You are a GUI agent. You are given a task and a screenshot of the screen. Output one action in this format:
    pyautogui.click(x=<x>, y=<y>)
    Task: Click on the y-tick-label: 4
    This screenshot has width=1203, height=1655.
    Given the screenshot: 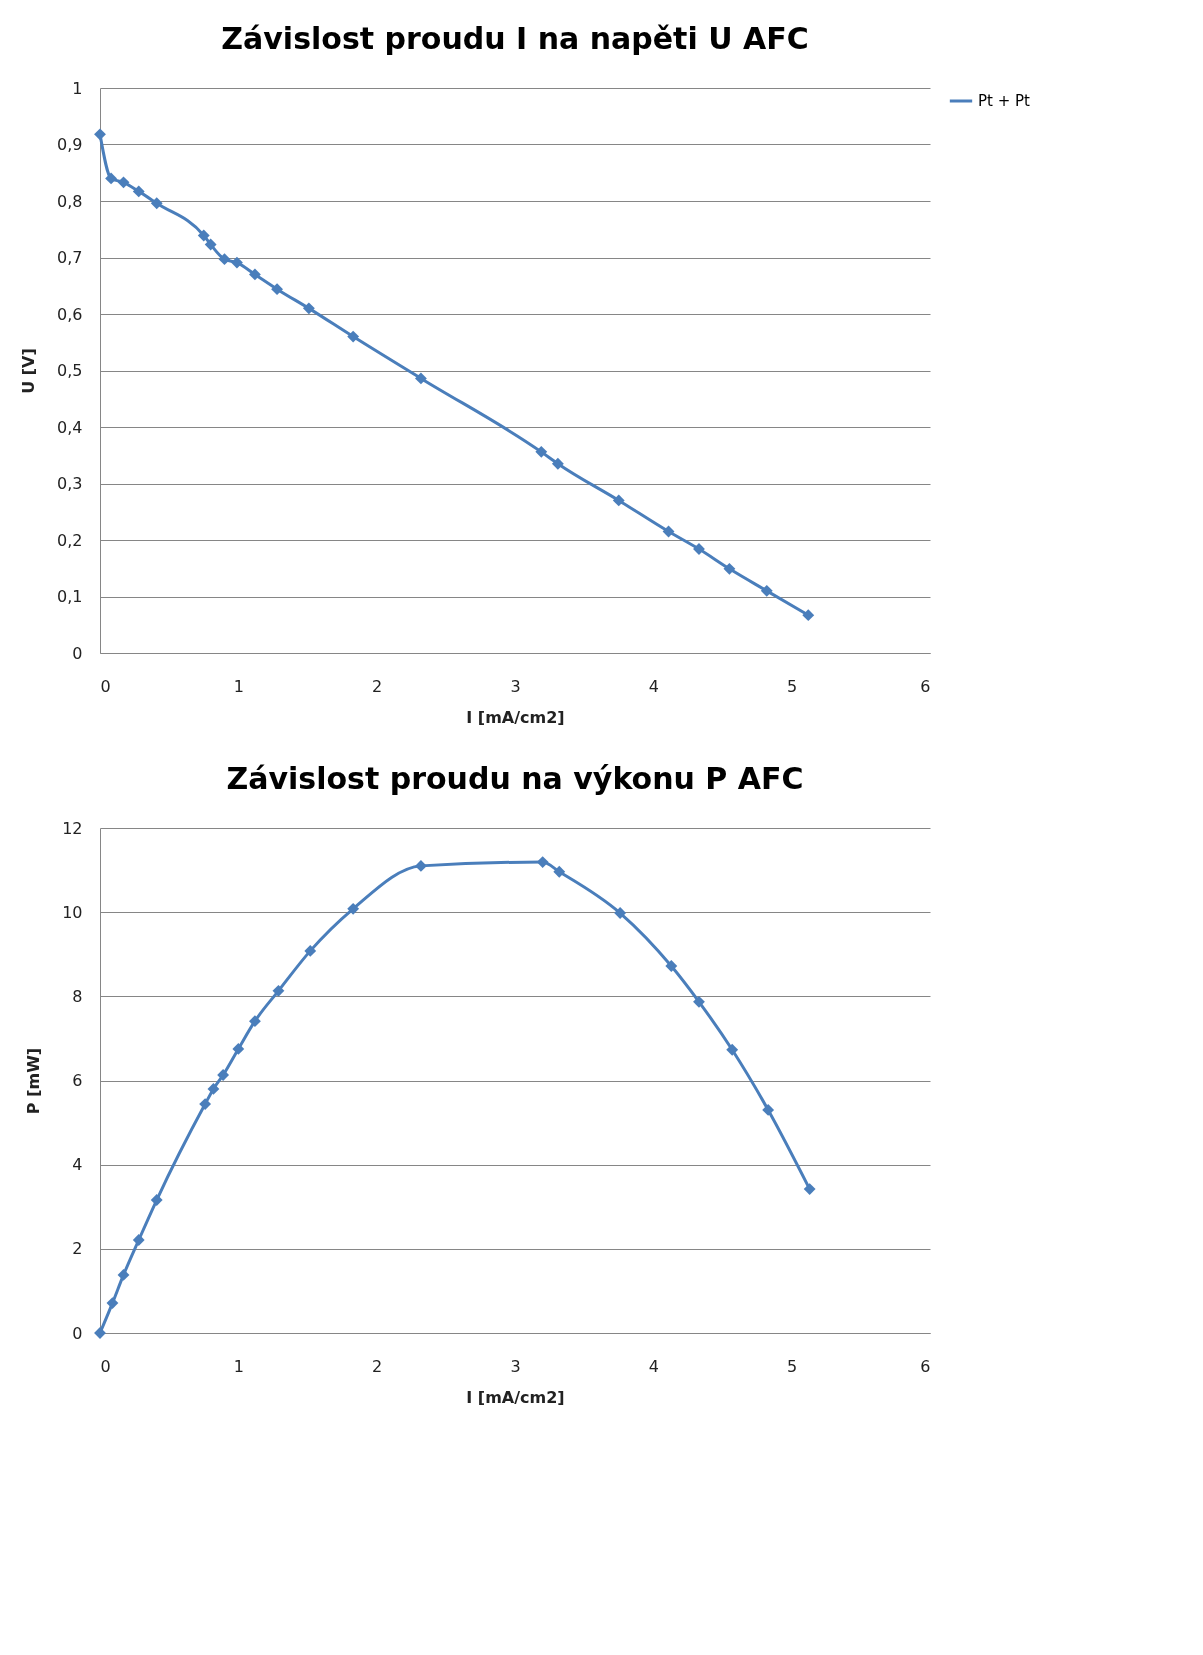 What is the action you would take?
    pyautogui.click(x=77, y=1165)
    